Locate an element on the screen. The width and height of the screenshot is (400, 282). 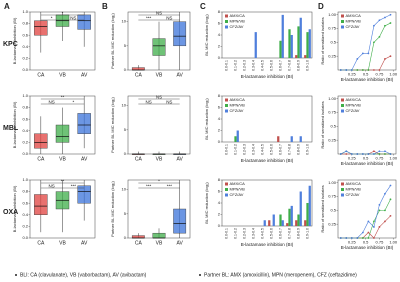
y-axis-title: BL MIC reduction (log₂) is located at coordinates (206, 35).